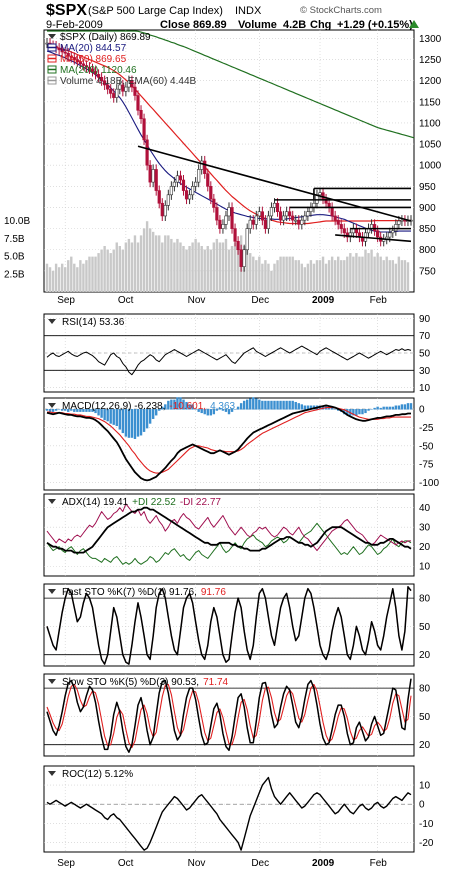 This screenshot has width=460, height=880. I want to click on y-tick-label: 800, so click(427, 250).